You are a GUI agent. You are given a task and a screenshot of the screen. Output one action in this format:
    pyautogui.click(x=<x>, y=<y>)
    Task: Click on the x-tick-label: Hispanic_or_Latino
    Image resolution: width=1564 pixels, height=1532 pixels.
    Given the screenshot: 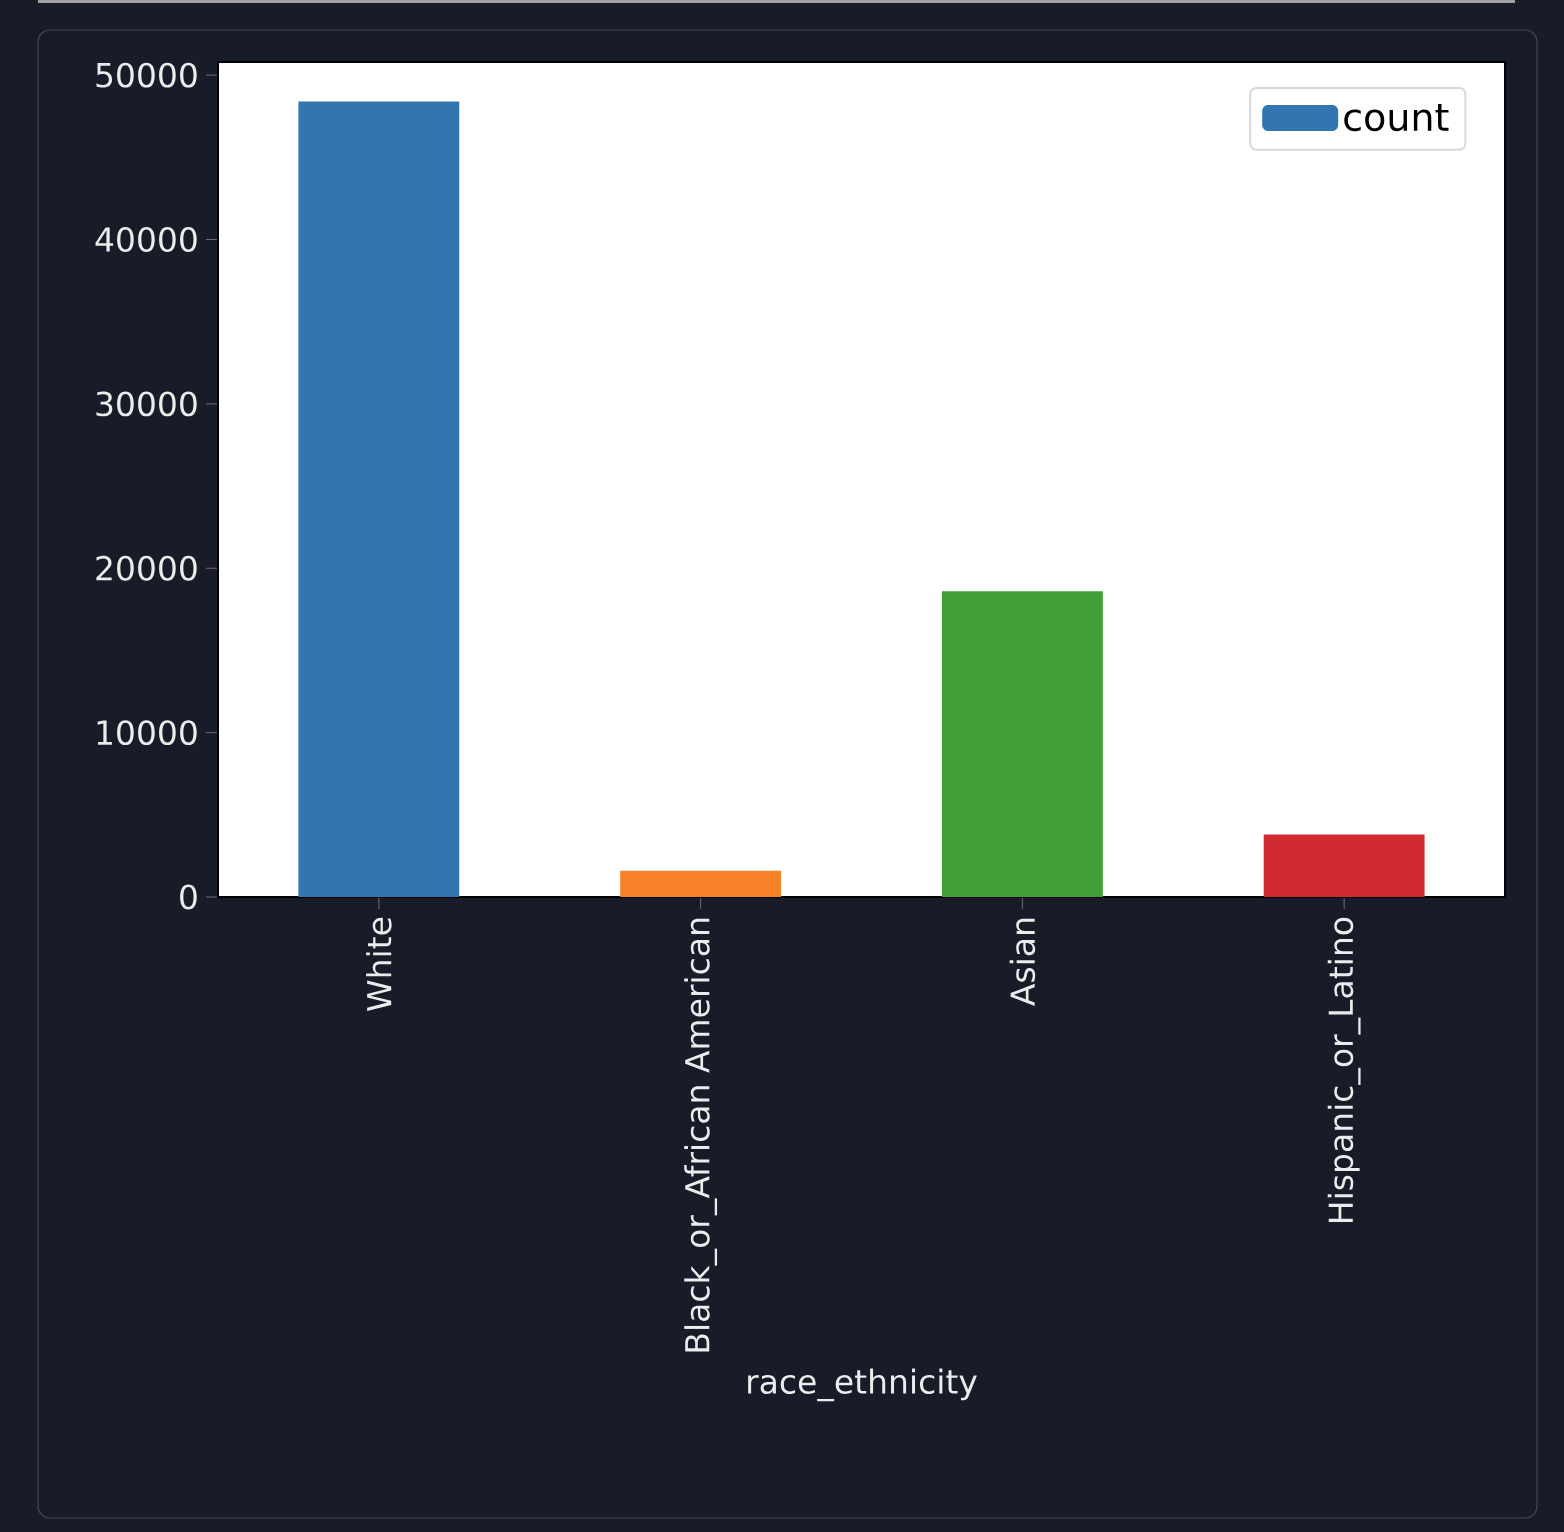 What is the action you would take?
    pyautogui.click(x=1344, y=1069)
    